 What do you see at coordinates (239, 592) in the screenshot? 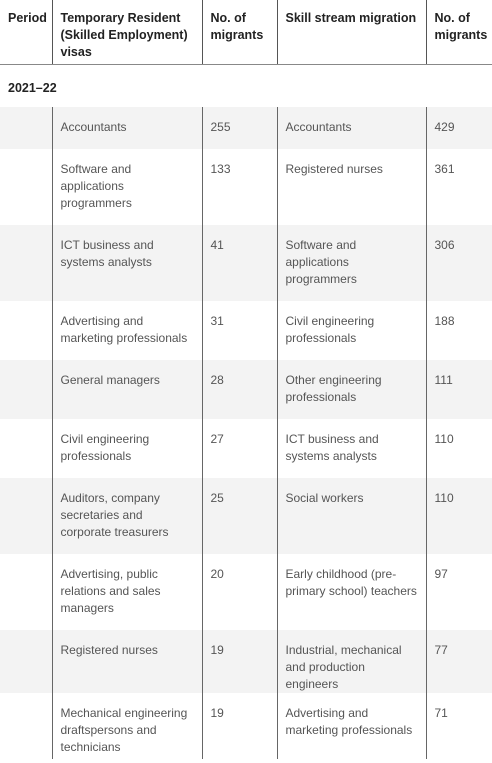
I see `temp-count: 20` at bounding box center [239, 592].